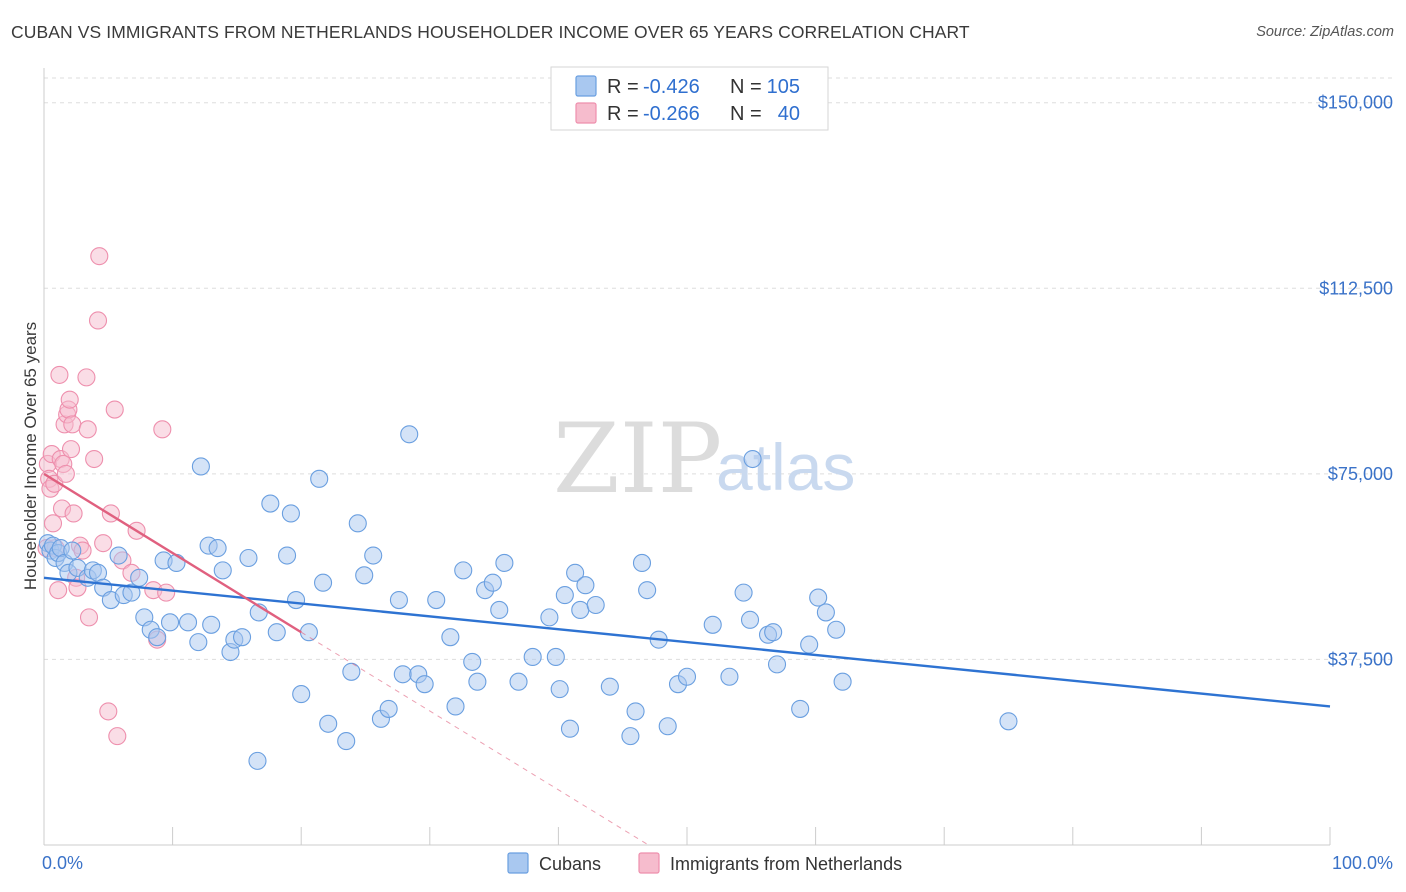 This screenshot has width=1406, height=892. I want to click on legend-n-value-2: 40, so click(789, 114).